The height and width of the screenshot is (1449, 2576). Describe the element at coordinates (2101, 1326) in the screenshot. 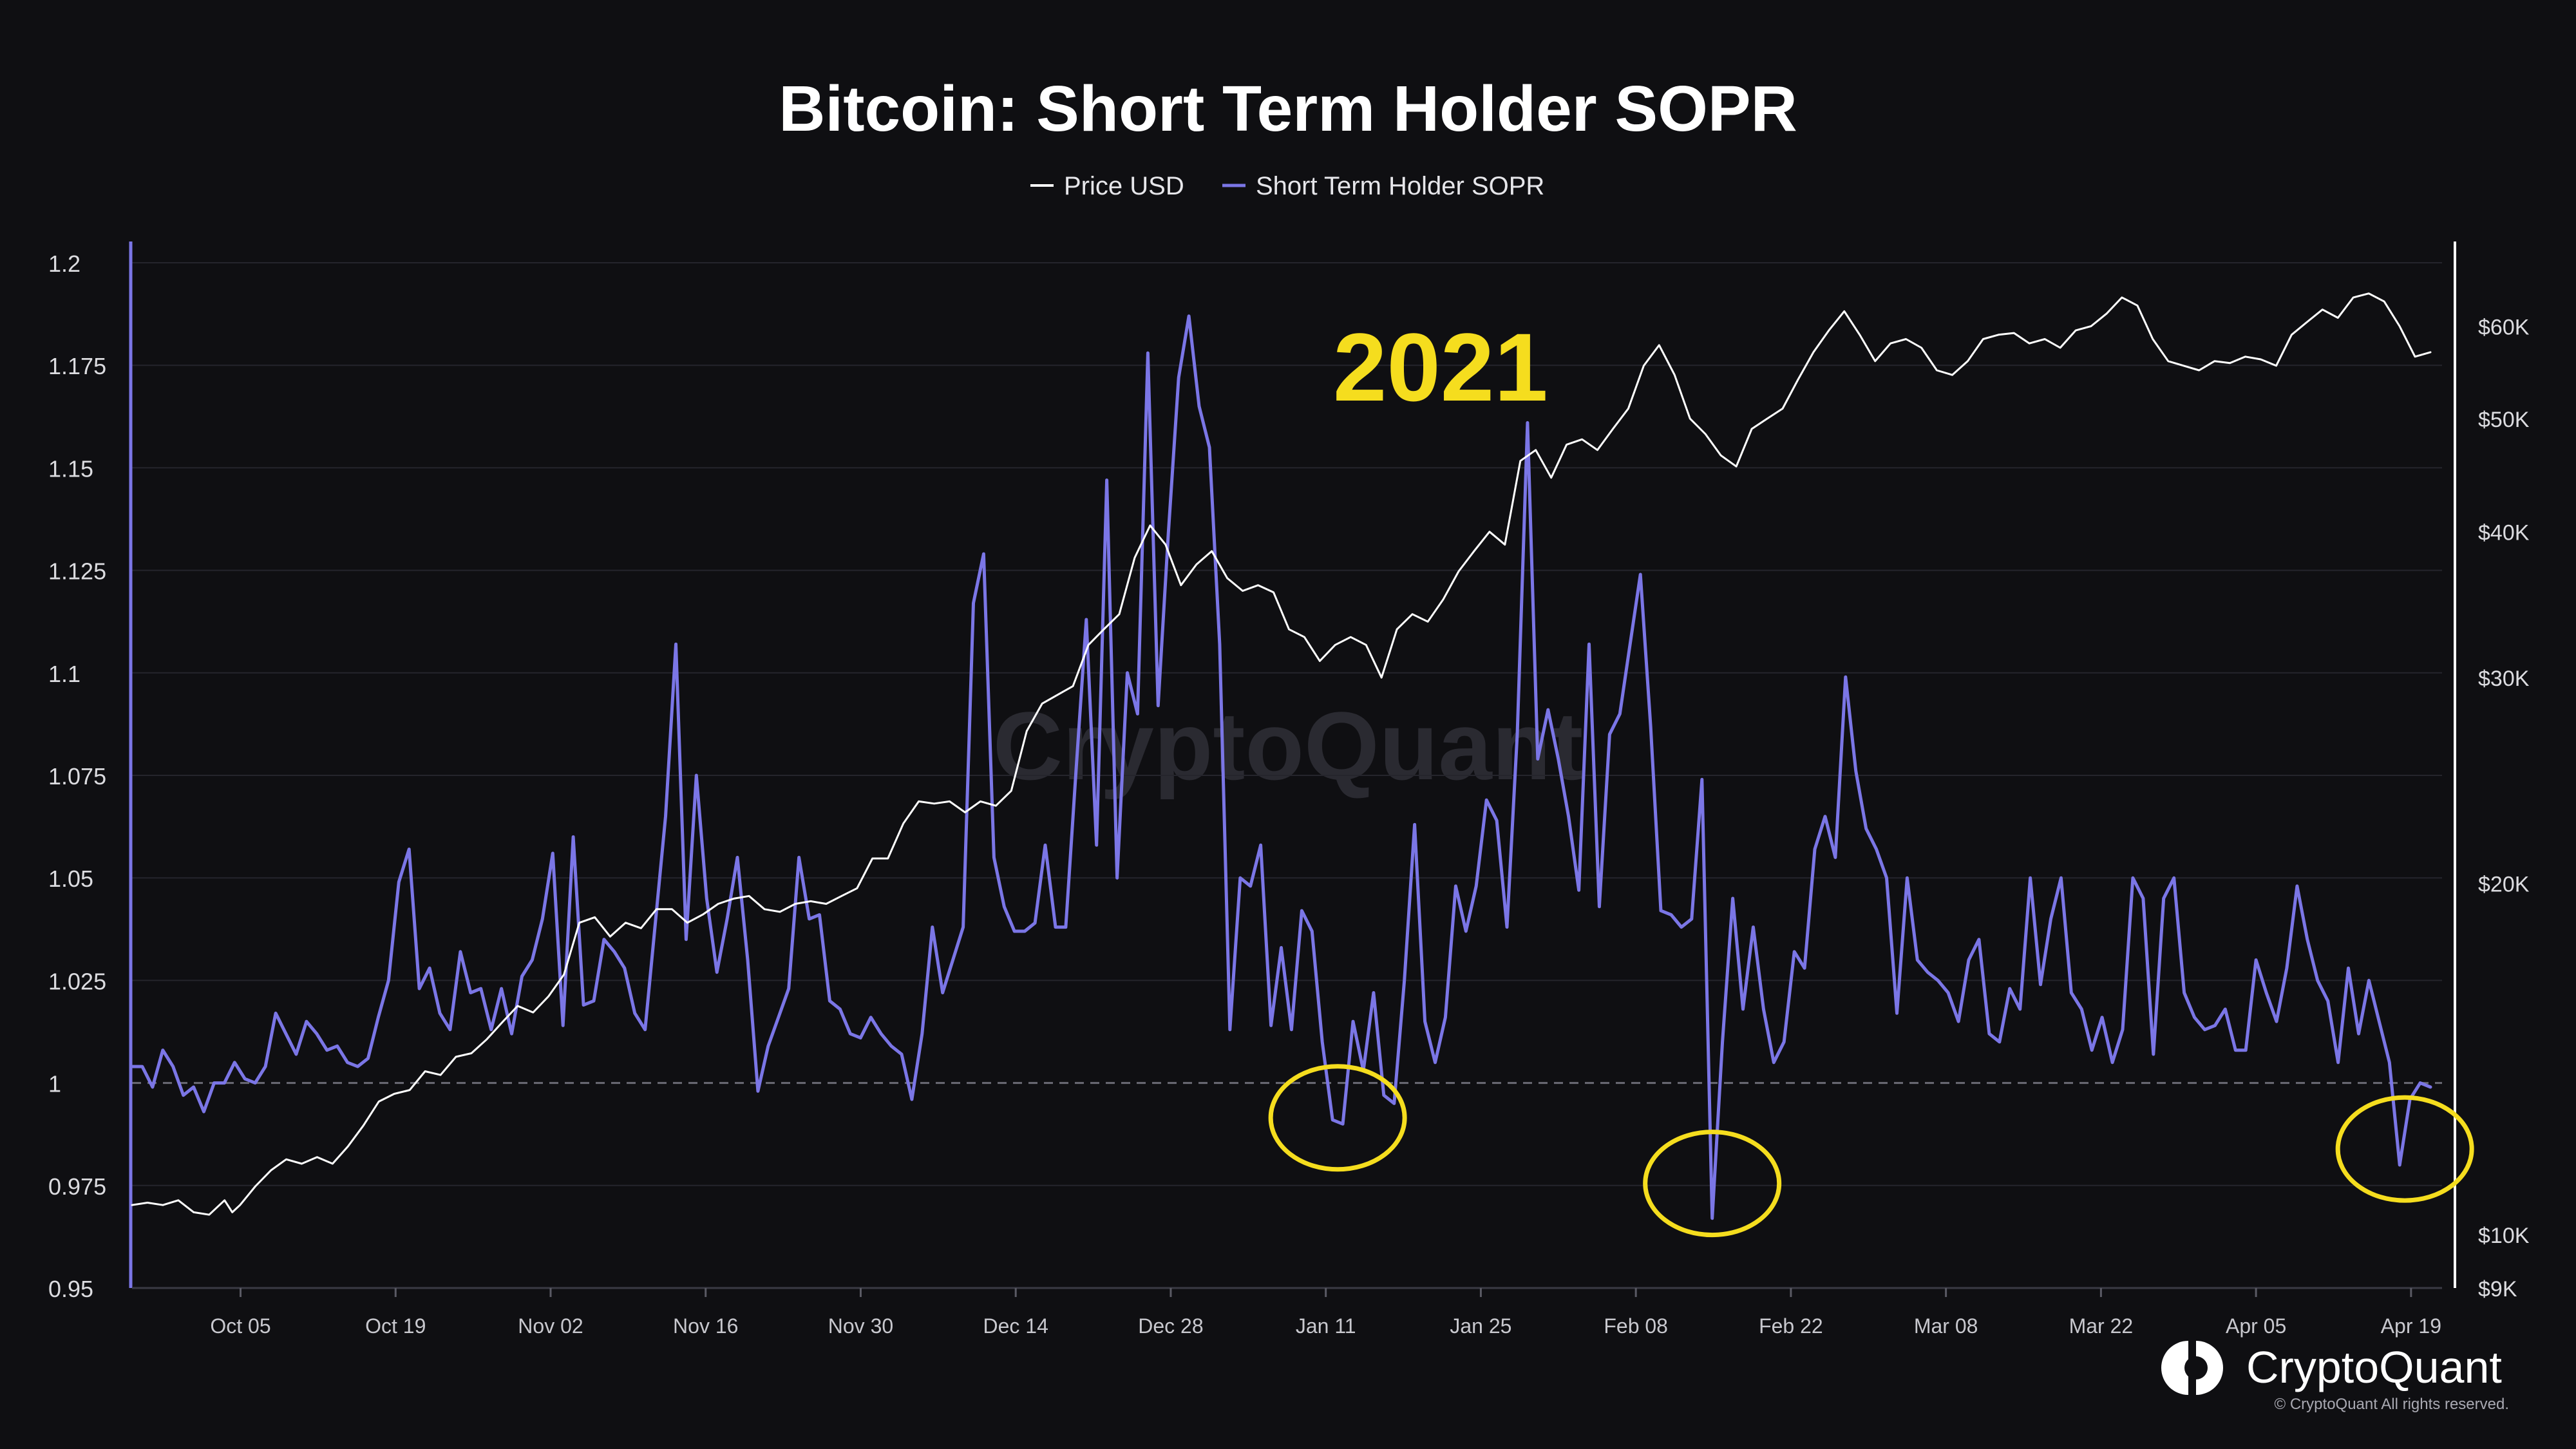

I see `x-tick-label: Mar 22` at that location.